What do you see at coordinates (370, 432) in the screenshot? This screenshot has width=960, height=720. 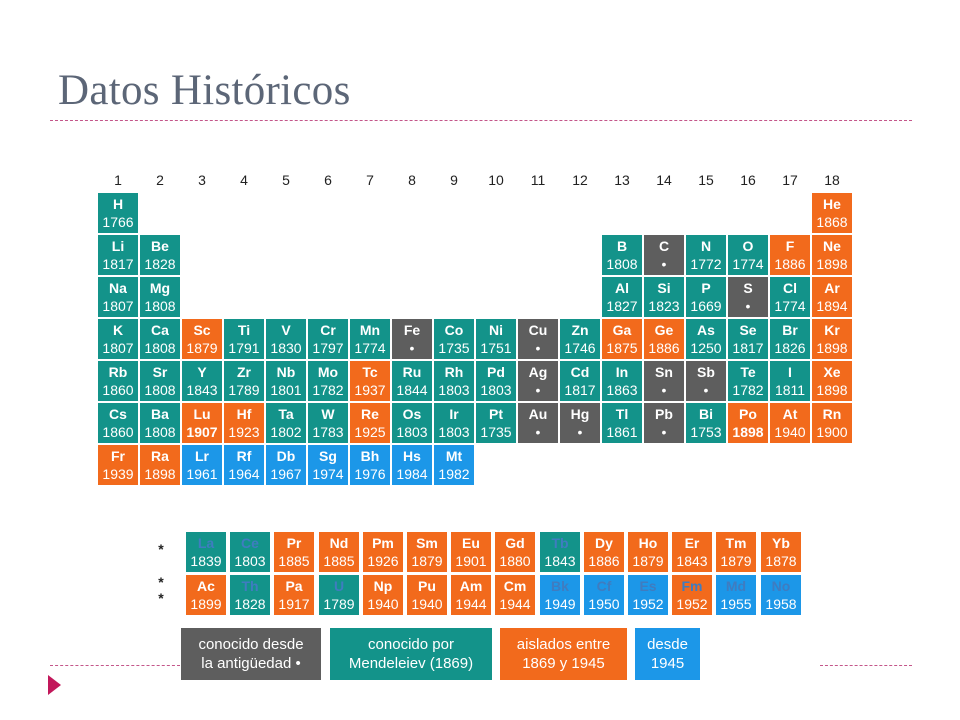 I see `discovery-year: 1925` at bounding box center [370, 432].